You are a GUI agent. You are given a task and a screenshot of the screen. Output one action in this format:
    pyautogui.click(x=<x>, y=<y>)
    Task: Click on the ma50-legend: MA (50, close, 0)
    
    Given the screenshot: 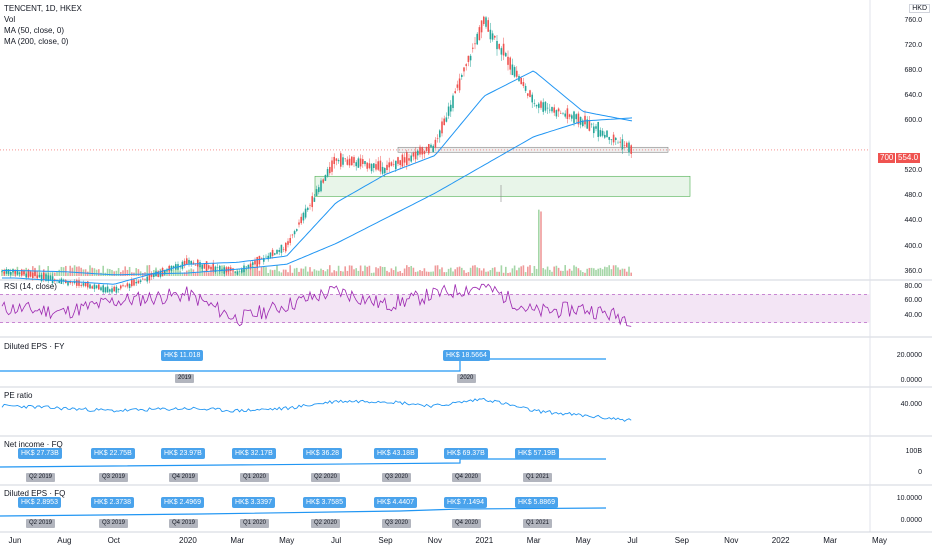 What is the action you would take?
    pyautogui.click(x=34, y=30)
    